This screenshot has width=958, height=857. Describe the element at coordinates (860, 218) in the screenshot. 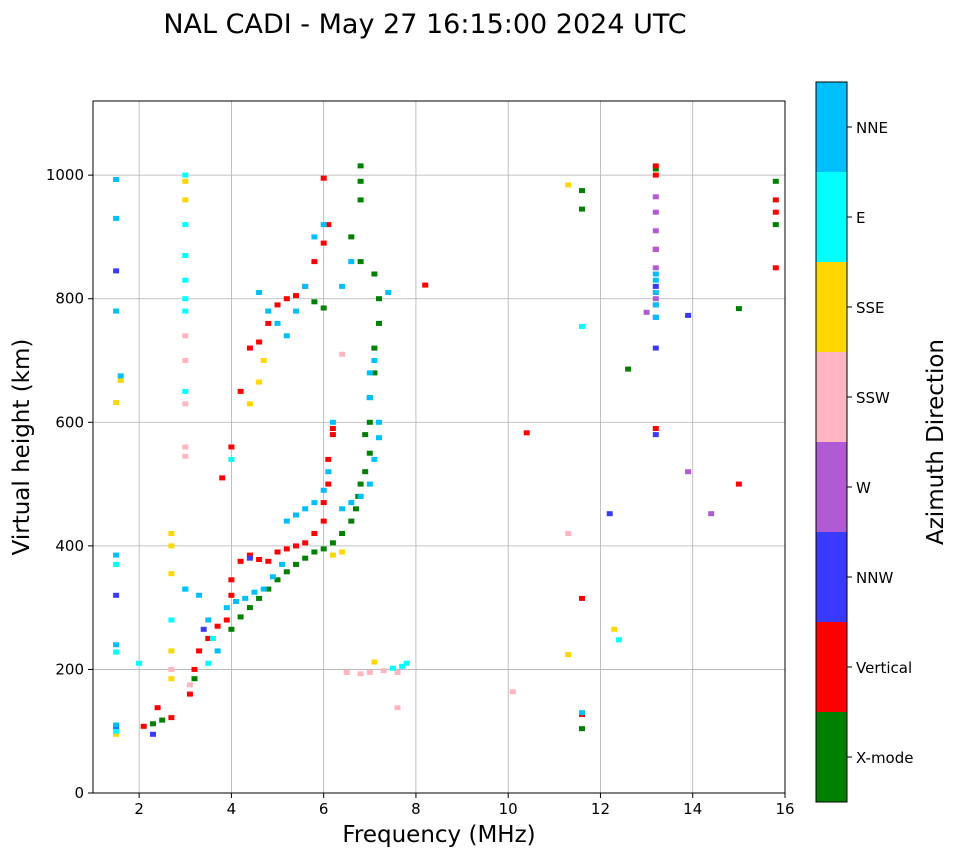

I see `colorbar-tick-label: E` at that location.